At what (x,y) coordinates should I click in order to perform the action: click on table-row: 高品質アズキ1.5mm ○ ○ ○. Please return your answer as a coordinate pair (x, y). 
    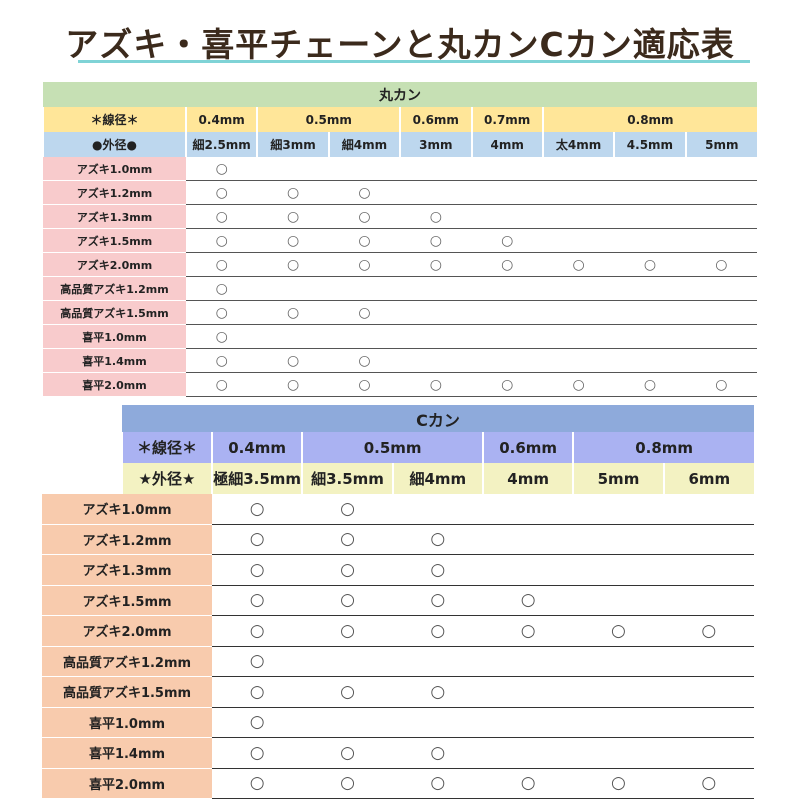
    Looking at the image, I should click on (400, 312).